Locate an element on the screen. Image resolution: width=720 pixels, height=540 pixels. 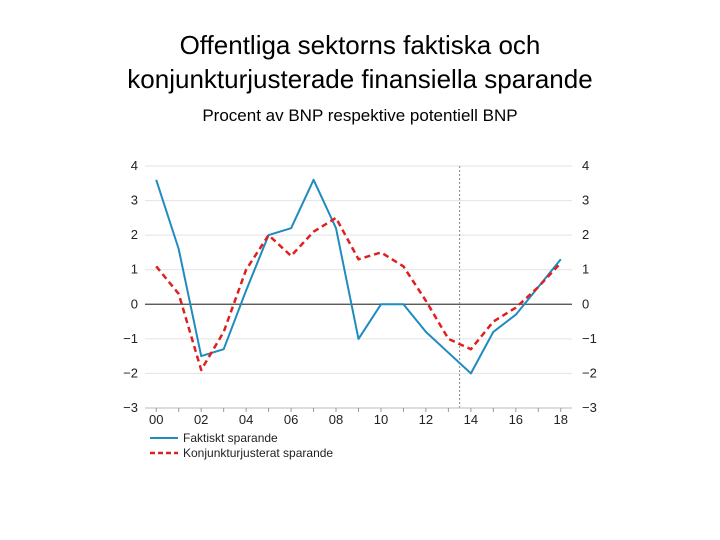
x-tick-label: 04 is located at coordinates (246, 419).